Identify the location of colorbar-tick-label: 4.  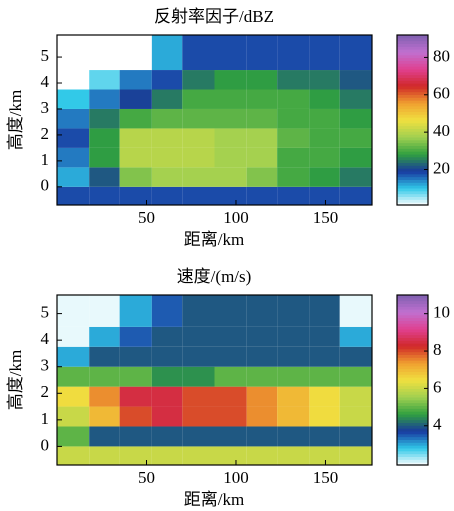
(437, 424).